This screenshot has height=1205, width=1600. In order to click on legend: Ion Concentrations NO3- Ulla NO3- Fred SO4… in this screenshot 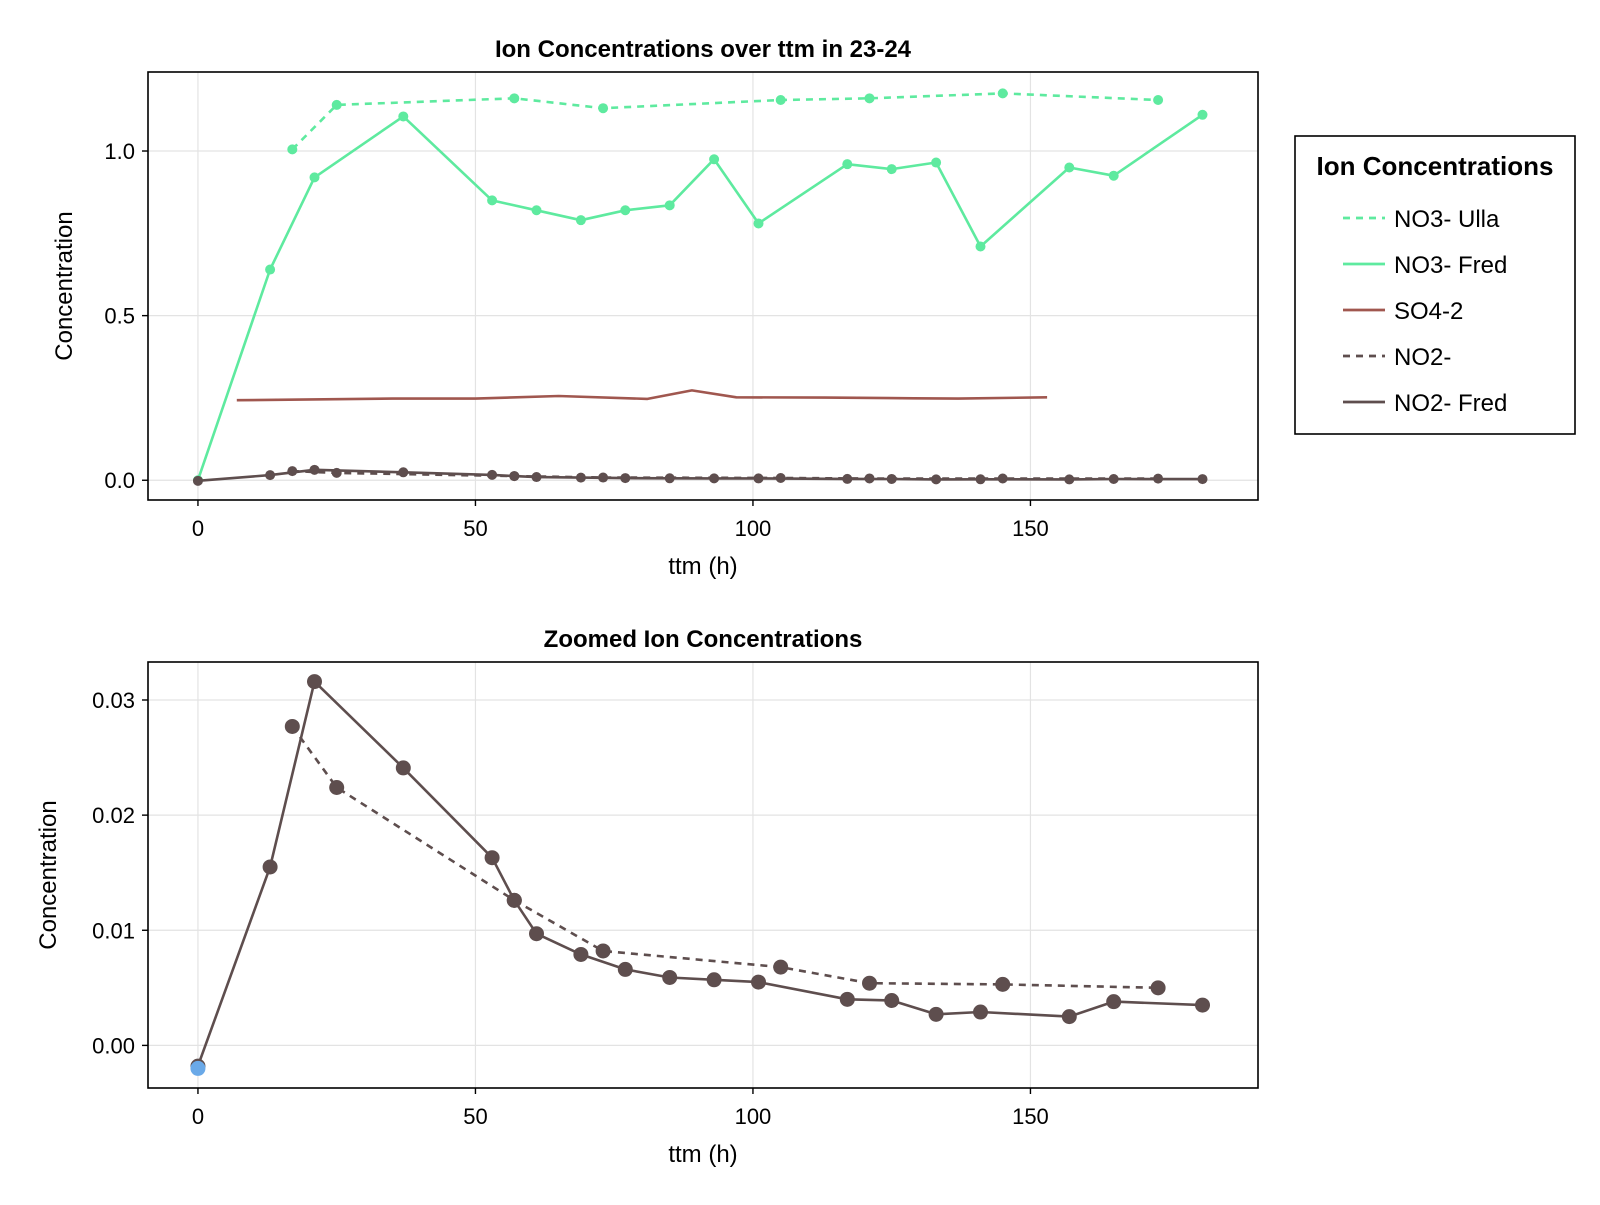, I will do `click(1435, 285)`.